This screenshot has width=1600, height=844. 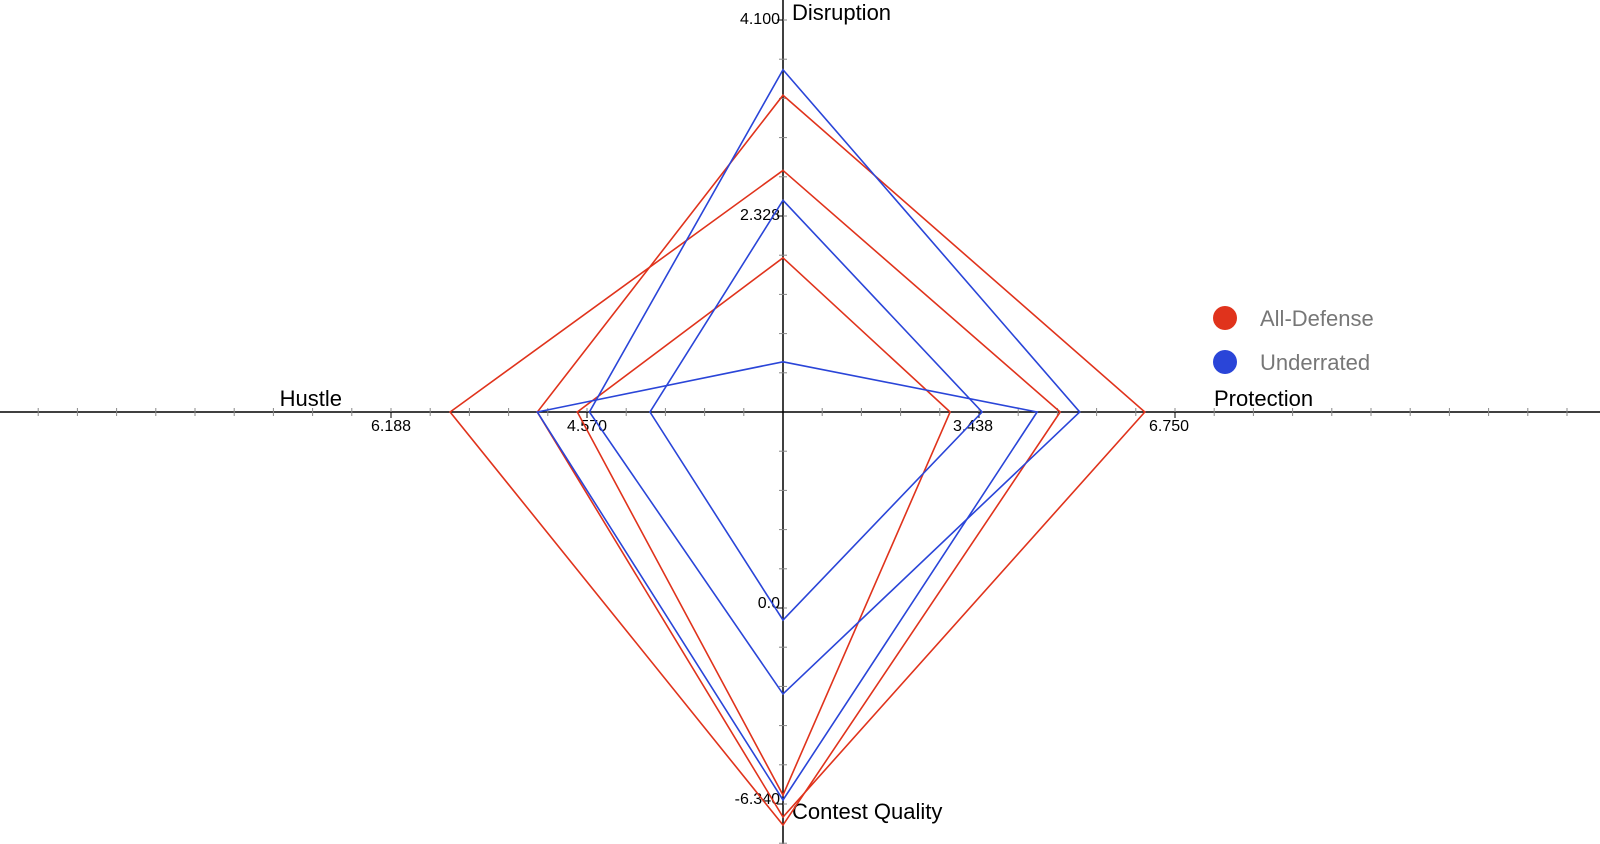 I want to click on radar-polygon, so click(x=816, y=410).